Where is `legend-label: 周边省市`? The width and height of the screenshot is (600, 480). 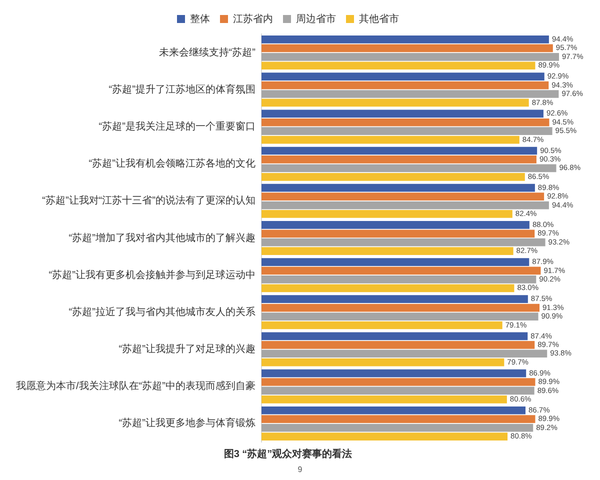
legend-label: 周边省市 is located at coordinates (316, 18).